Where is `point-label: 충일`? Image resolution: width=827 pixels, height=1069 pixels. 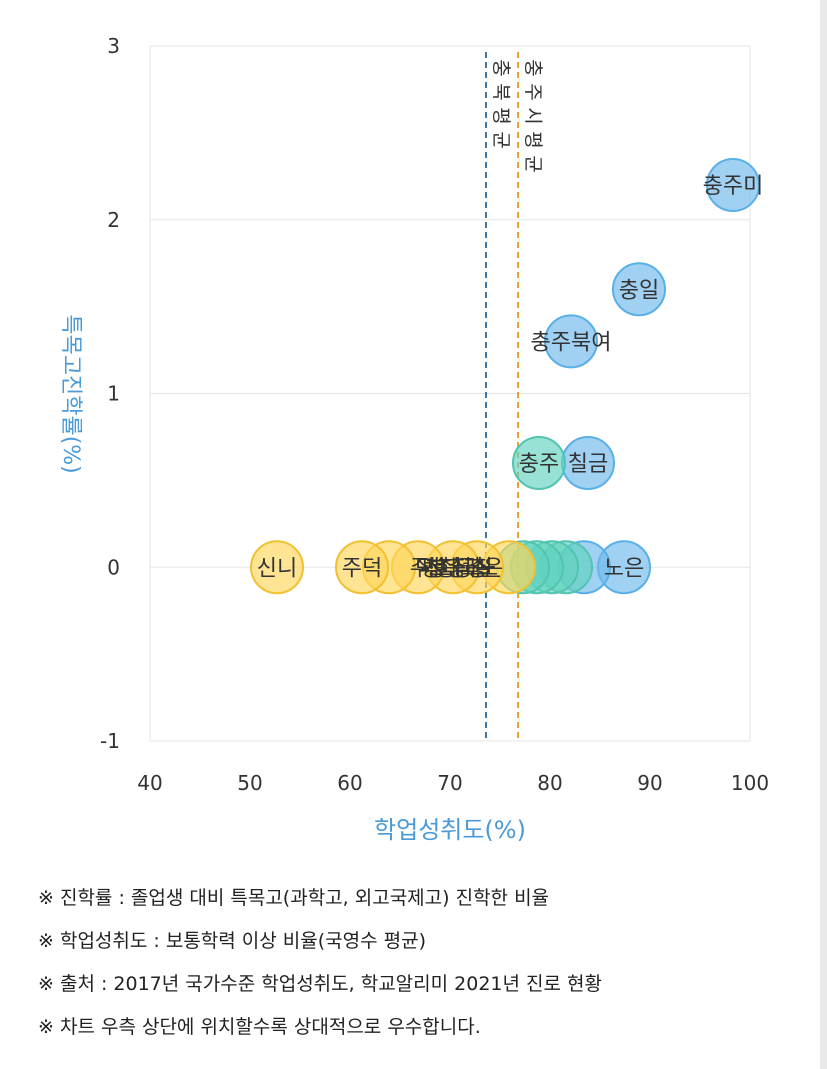
point-label: 충일 is located at coordinates (639, 290).